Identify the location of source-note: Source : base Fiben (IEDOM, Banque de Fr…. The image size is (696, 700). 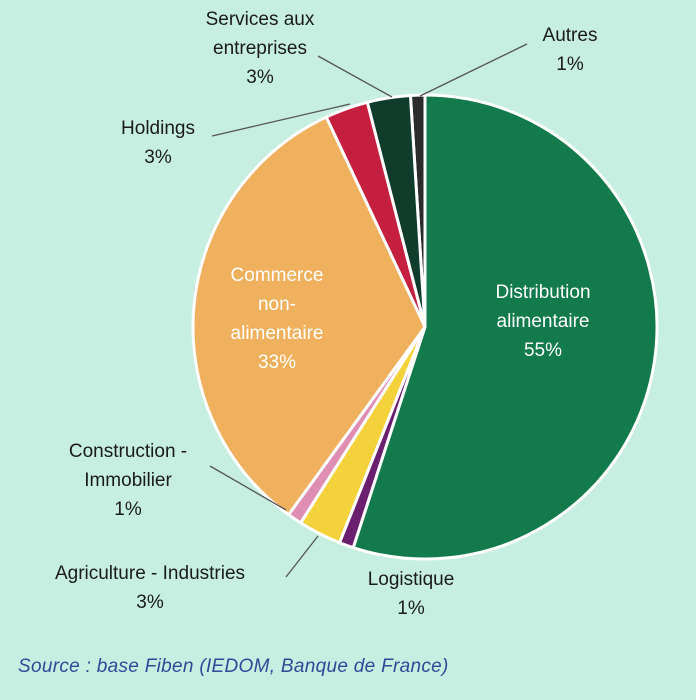
(233, 666).